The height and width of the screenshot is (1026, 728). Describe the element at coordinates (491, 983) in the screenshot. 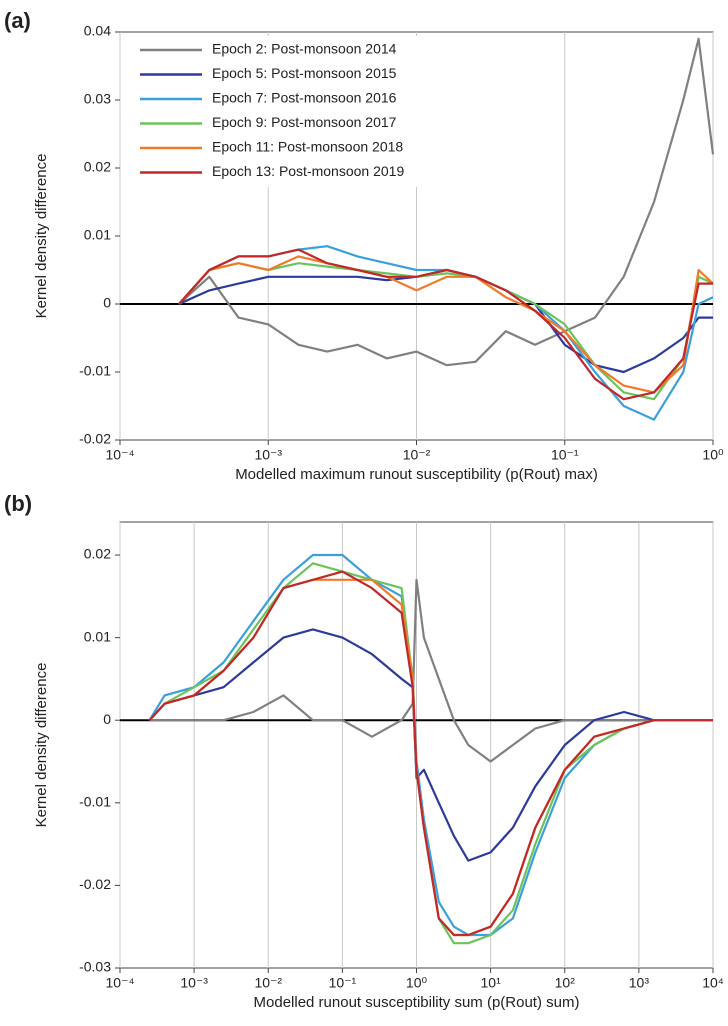

I see `x-tick-label: 10¹` at that location.